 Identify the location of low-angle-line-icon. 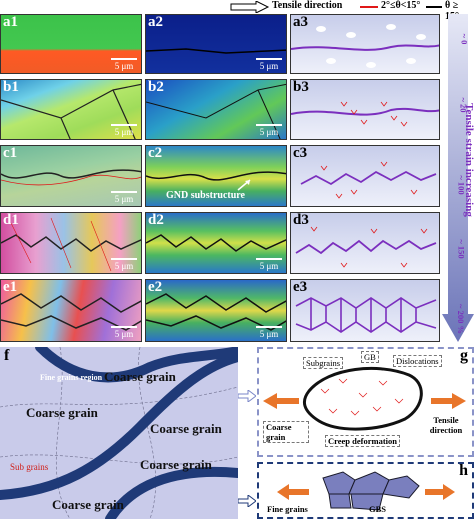
(369, 7).